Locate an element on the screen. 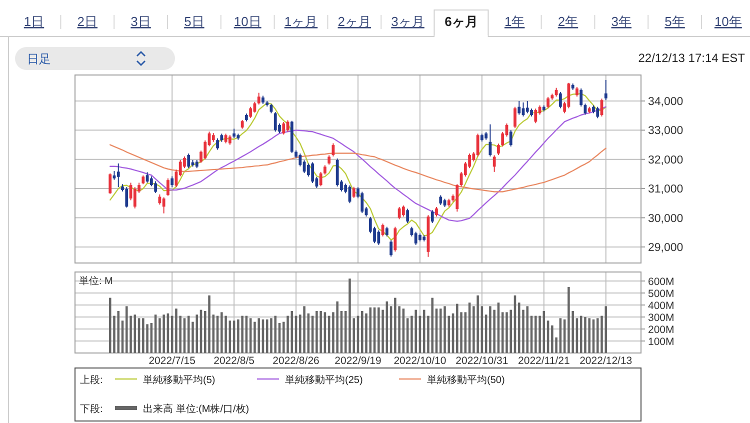 The width and height of the screenshot is (750, 423). y-tick-label: 600M is located at coordinates (661, 282).